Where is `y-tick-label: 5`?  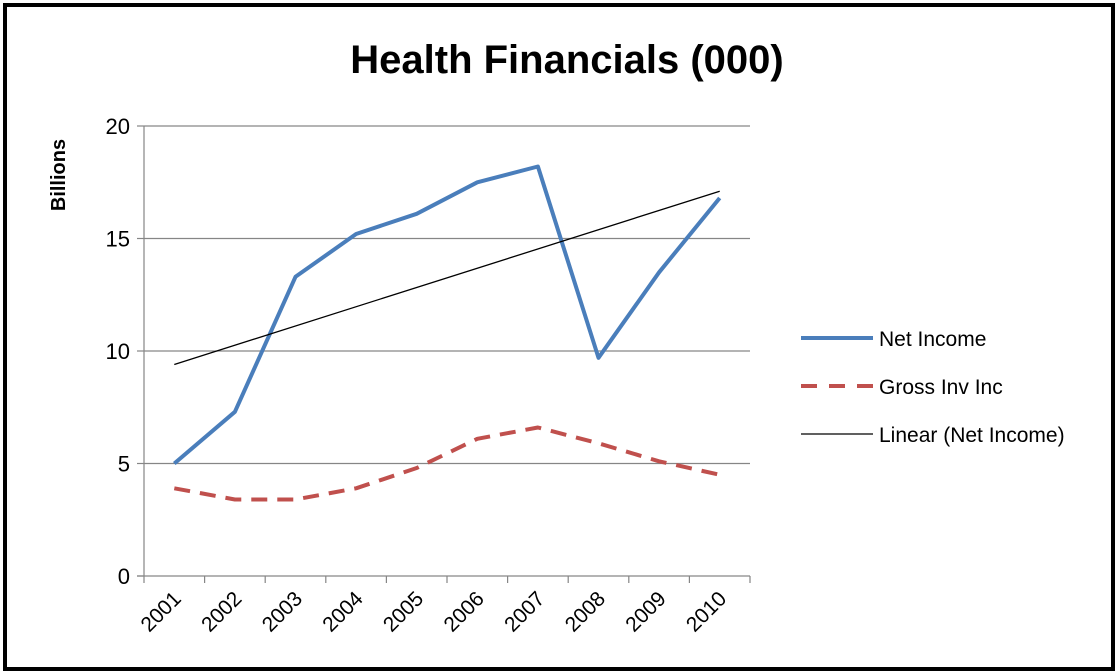
y-tick-label: 5 is located at coordinates (124, 464).